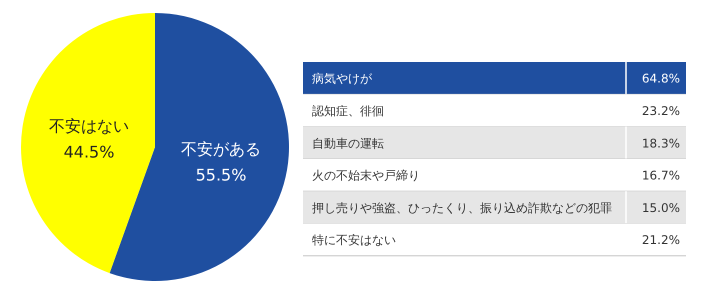 This screenshot has width=706, height=300. What do you see at coordinates (89, 152) in the screenshot?
I see `data-label: 44.5%` at bounding box center [89, 152].